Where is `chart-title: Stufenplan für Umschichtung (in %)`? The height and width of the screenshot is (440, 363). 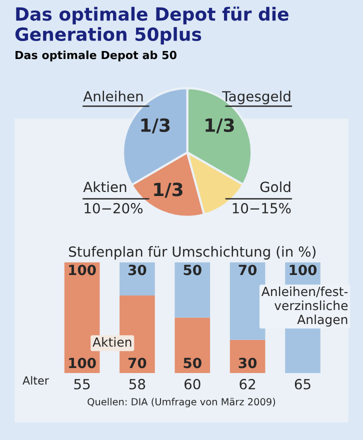
chart-title: Stufenplan für Umschichtung (in %) is located at coordinates (192, 253).